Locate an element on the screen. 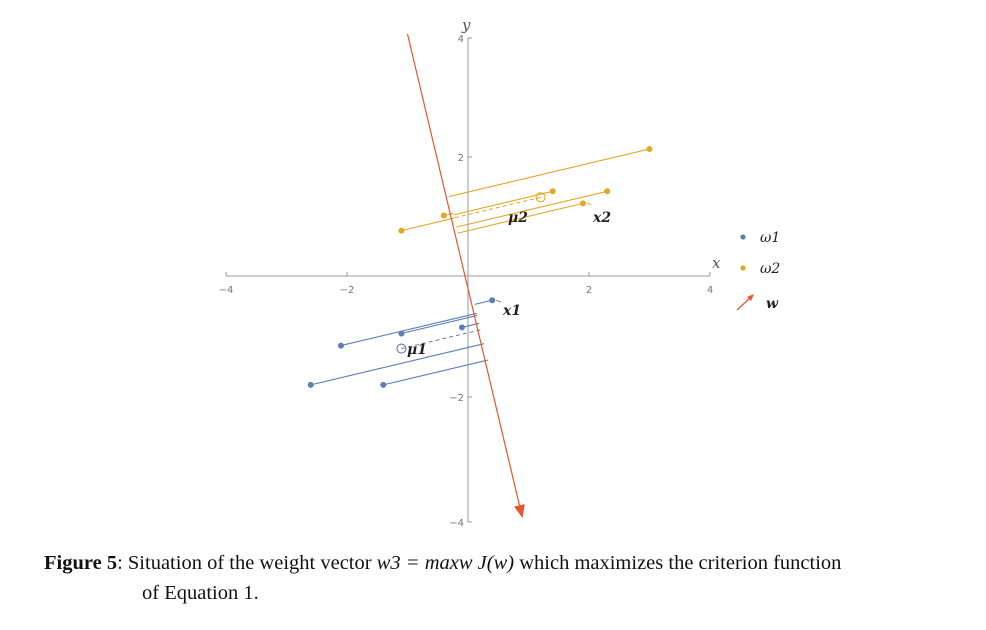 Image resolution: width=986 pixels, height=630 pixels. y-tick-label: 2 is located at coordinates (461, 158).